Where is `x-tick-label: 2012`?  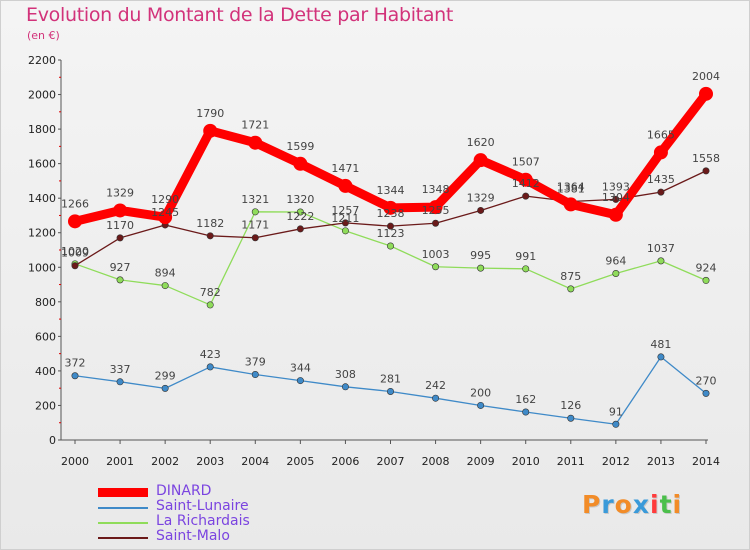
x-tick-label: 2012 is located at coordinates (616, 461).